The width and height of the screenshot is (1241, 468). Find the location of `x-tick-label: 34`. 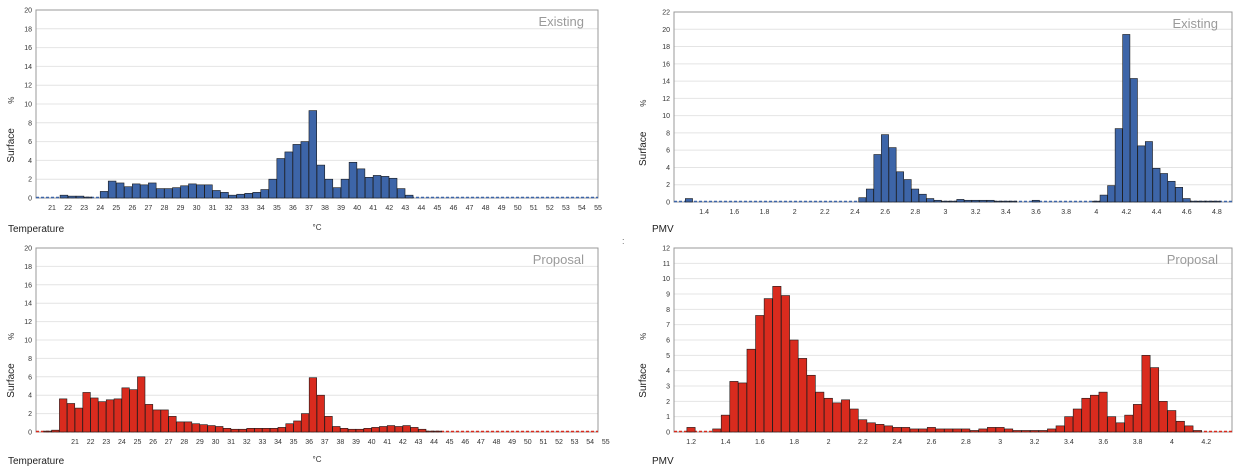

x-tick-label: 34 is located at coordinates (278, 442).